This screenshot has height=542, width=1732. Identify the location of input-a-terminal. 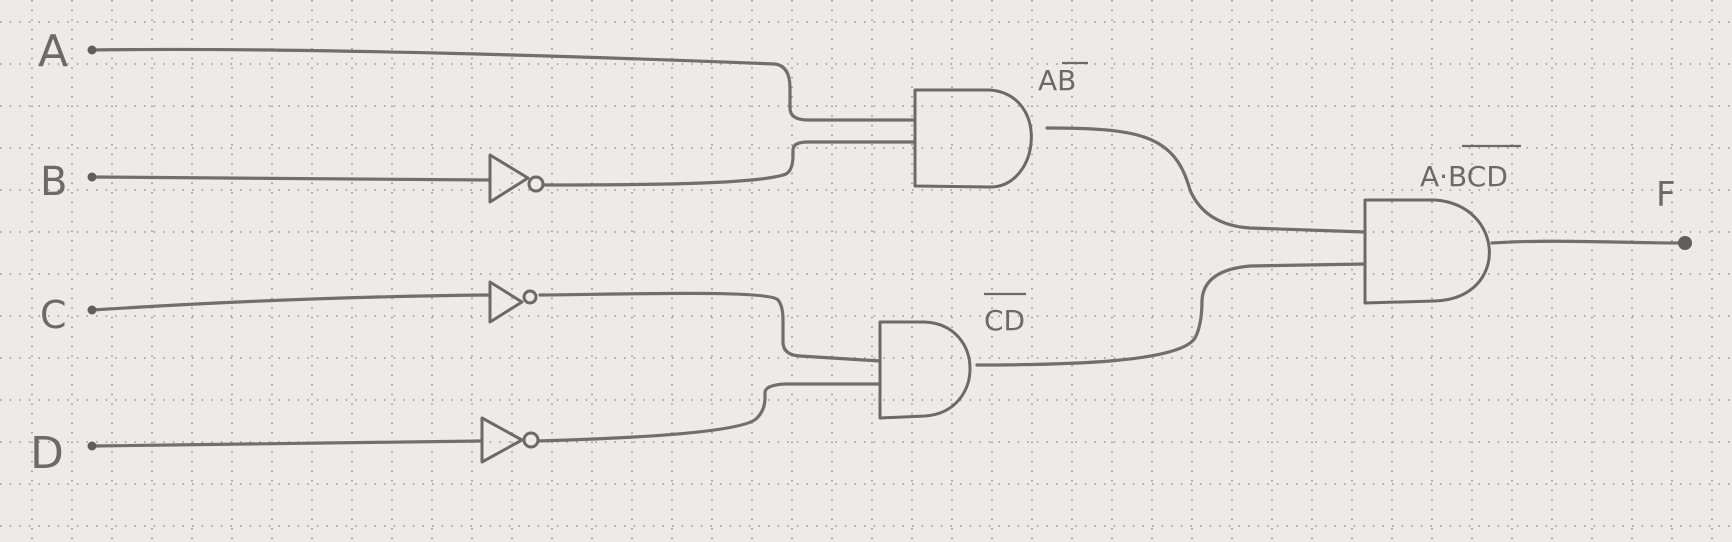
(92, 50).